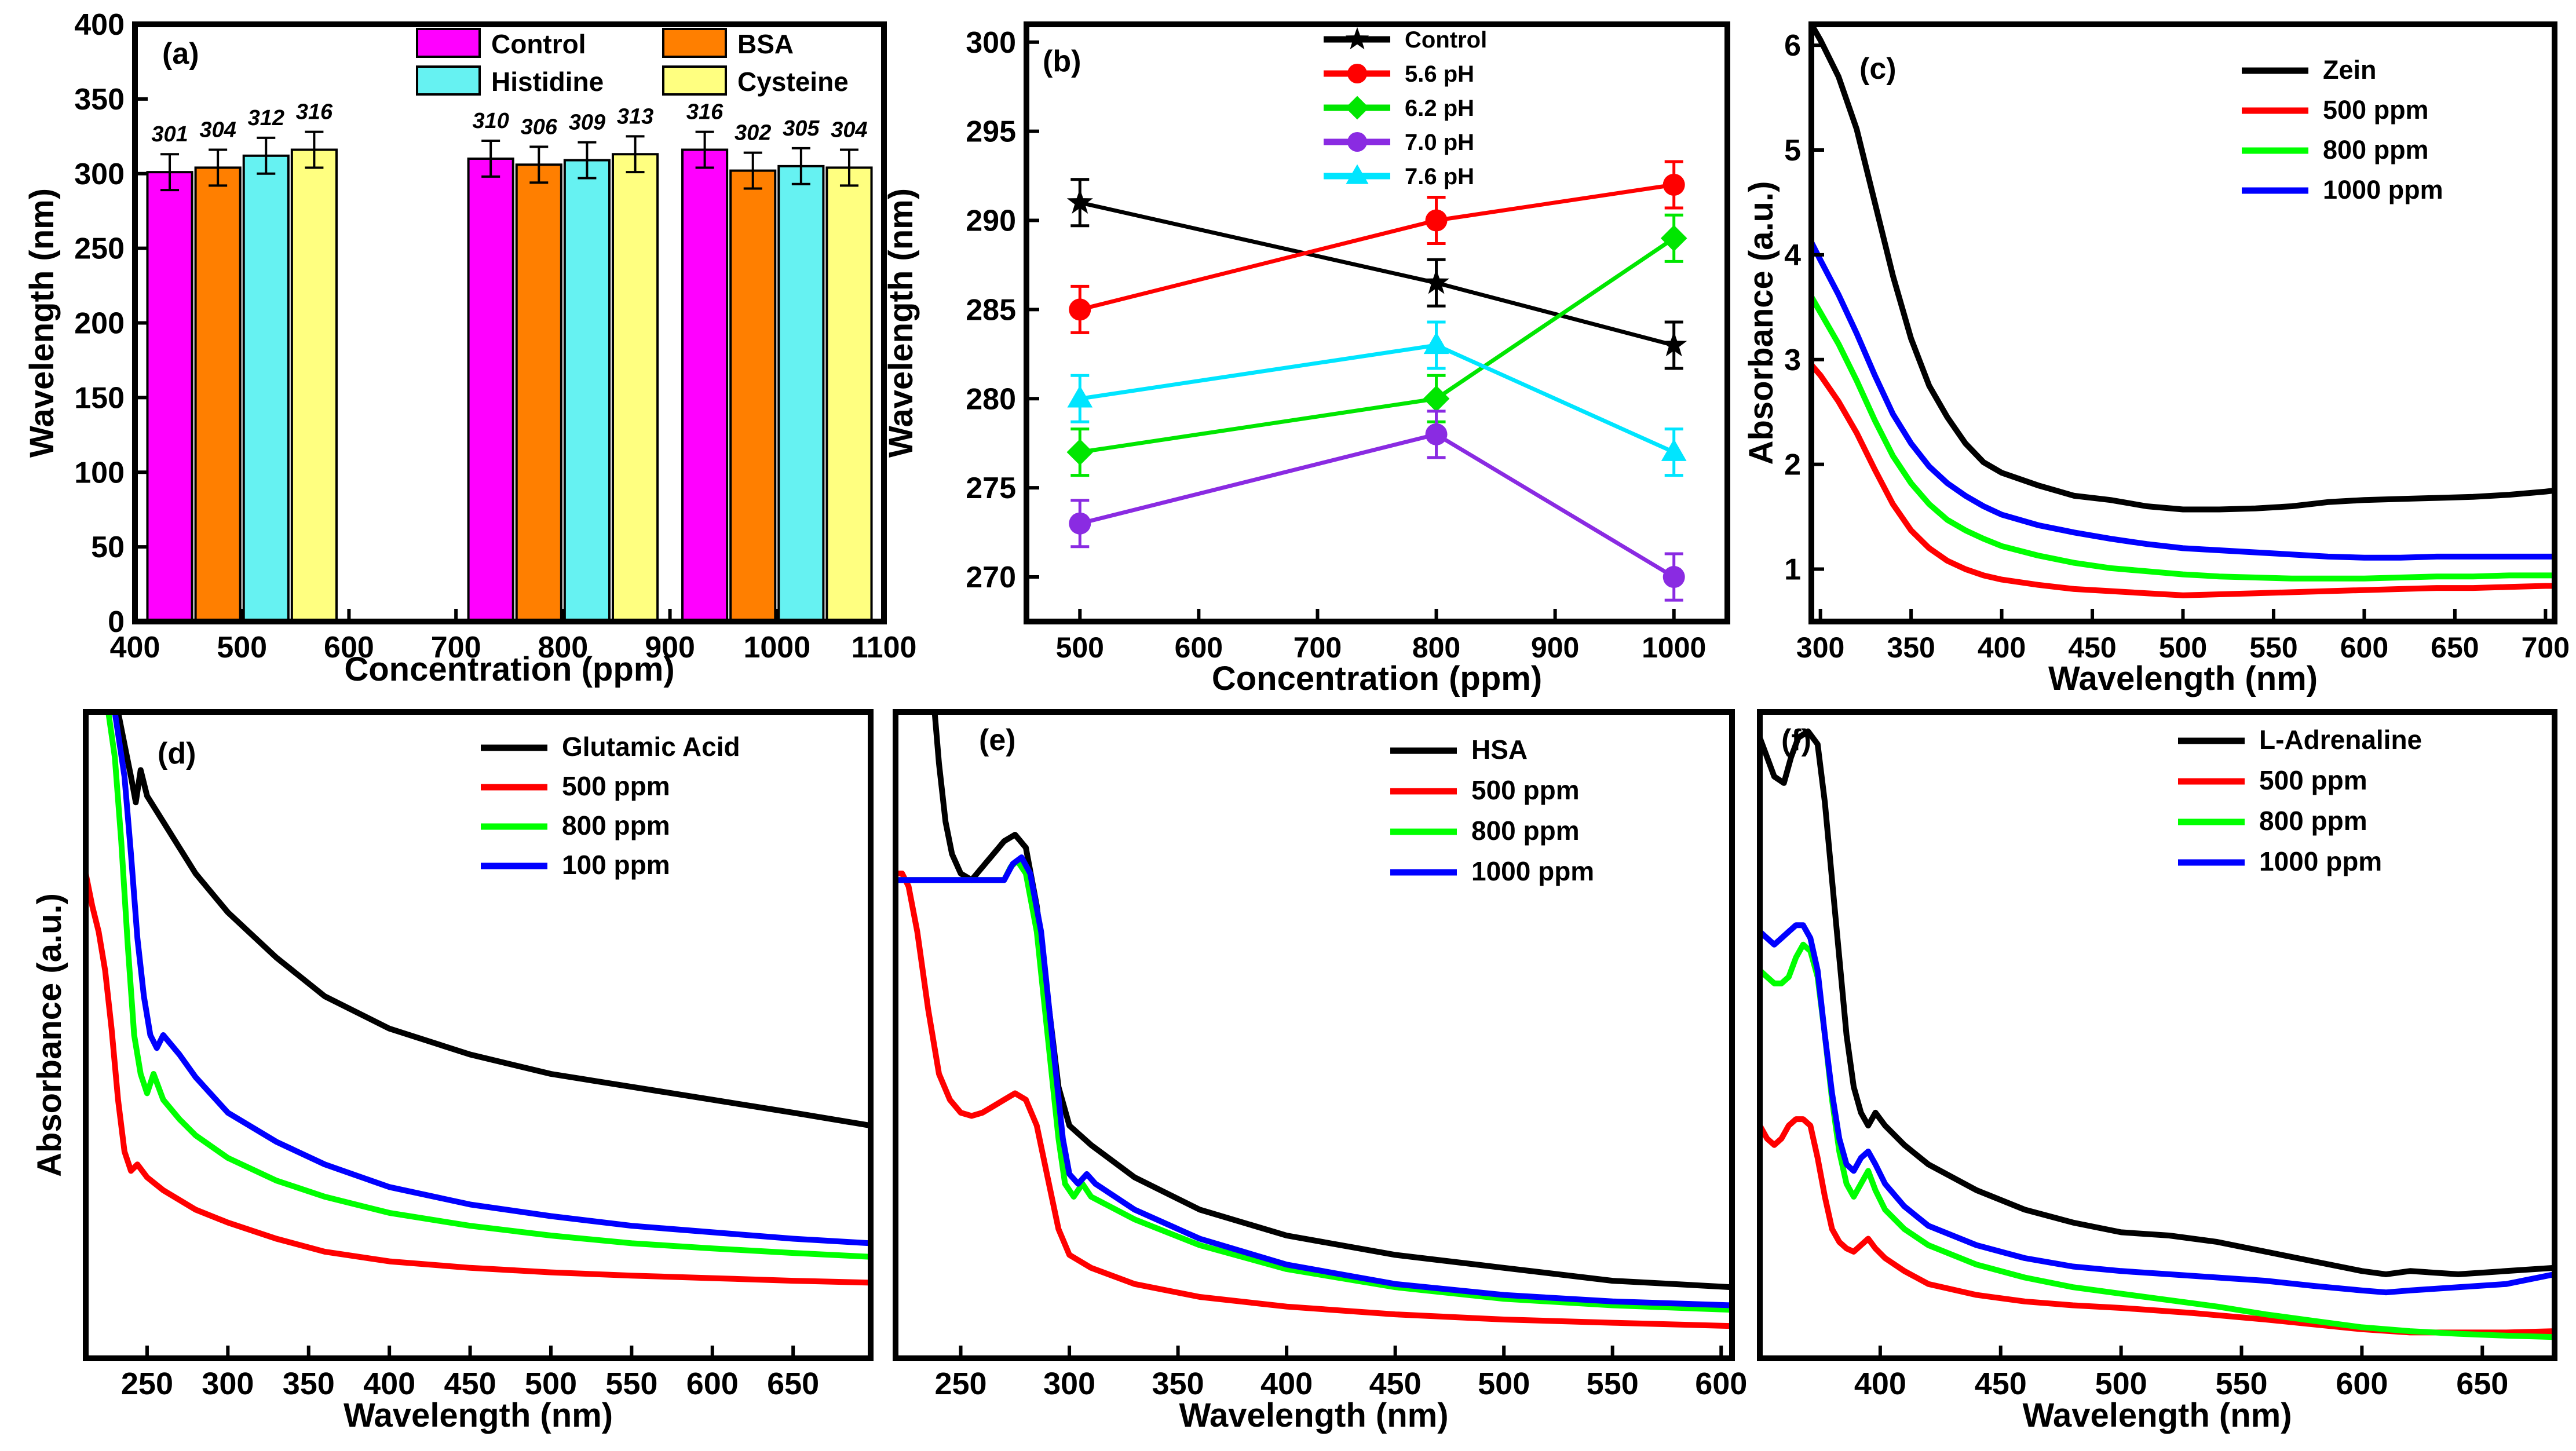  Describe the element at coordinates (1792, 46) in the screenshot. I see `y-tick-label: 6` at that location.